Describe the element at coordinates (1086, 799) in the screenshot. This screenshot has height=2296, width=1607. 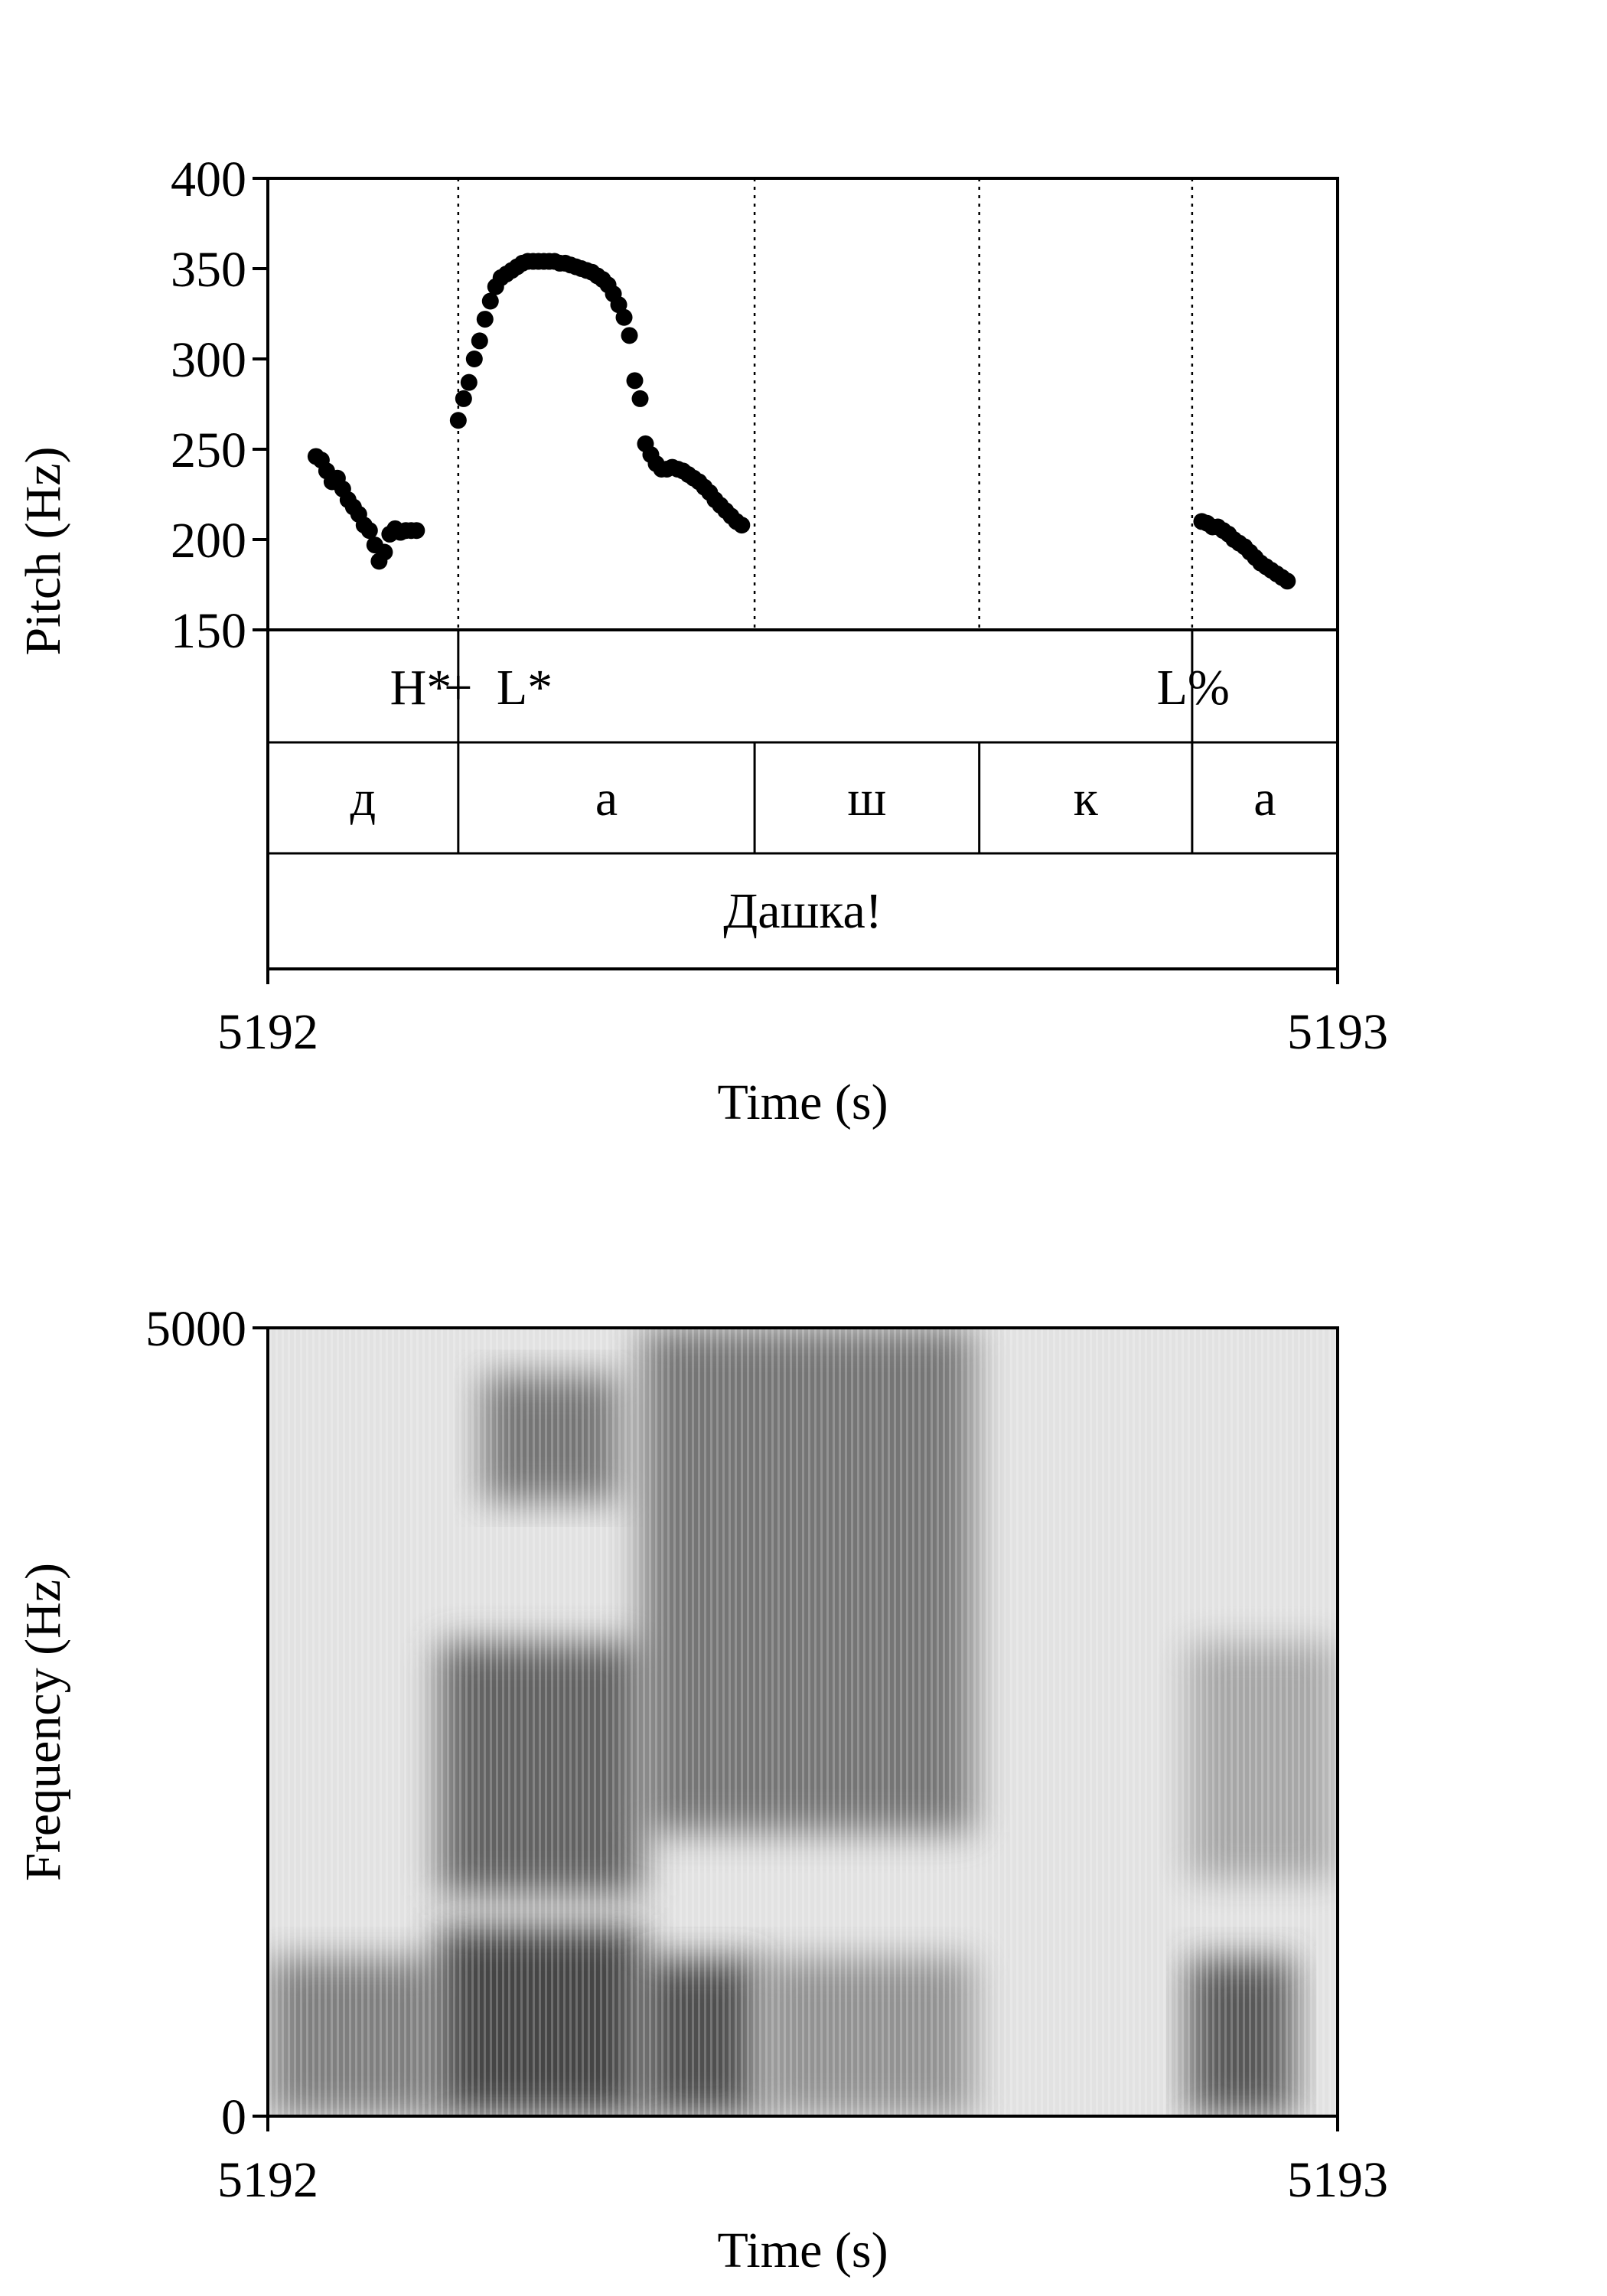
I see `segment-label-3: к` at that location.